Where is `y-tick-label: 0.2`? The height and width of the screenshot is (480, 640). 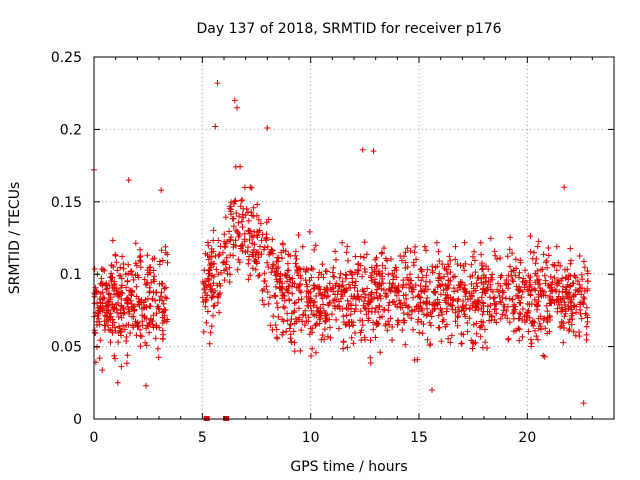
y-tick-label: 0.2 is located at coordinates (71, 130).